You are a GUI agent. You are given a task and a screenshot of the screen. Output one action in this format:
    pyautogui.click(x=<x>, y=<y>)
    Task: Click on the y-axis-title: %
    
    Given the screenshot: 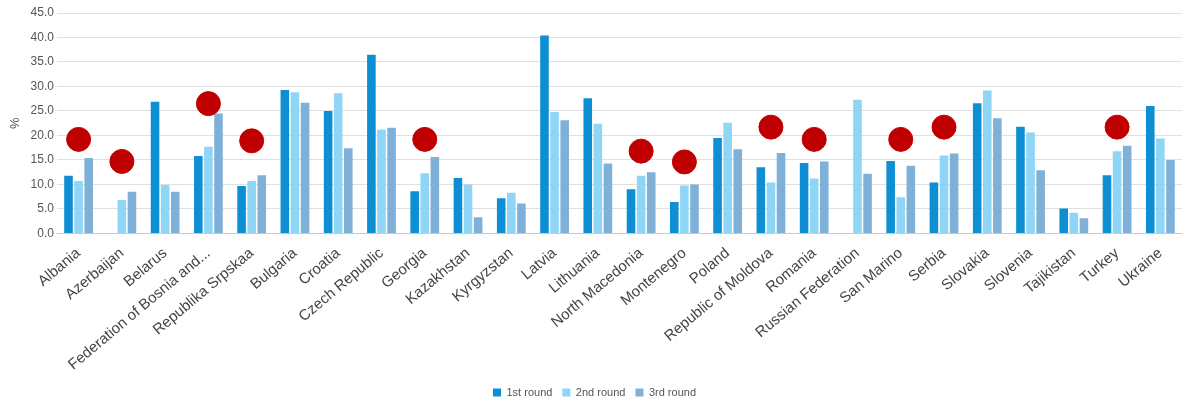 What is the action you would take?
    pyautogui.click(x=15, y=123)
    